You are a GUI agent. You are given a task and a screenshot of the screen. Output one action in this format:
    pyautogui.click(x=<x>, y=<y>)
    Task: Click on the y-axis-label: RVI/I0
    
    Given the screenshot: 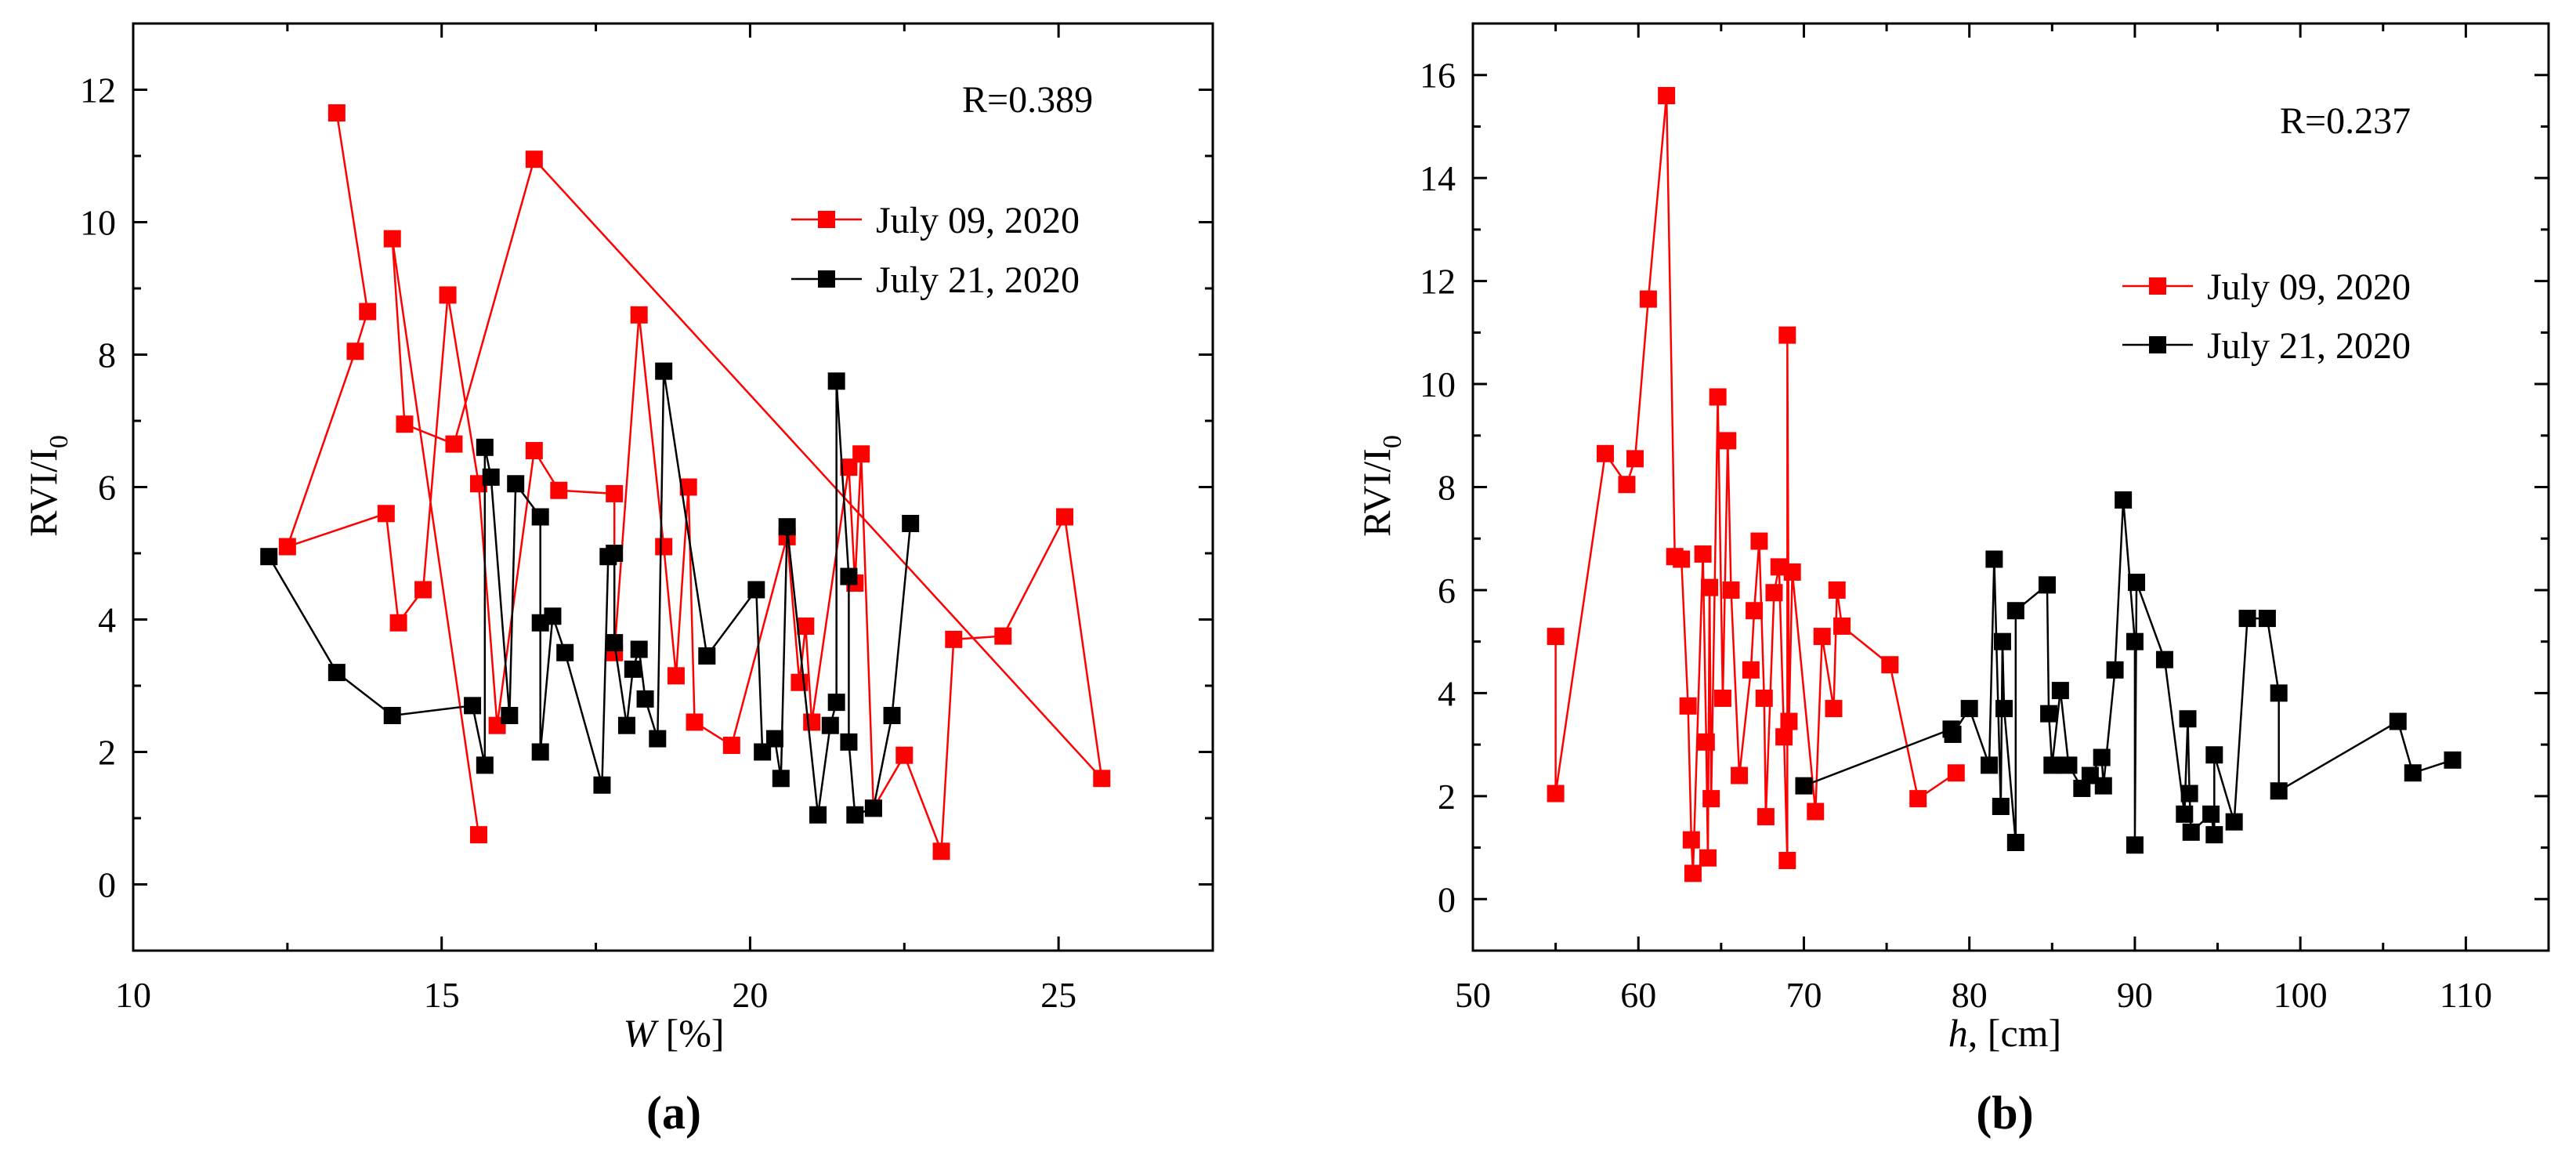 What is the action you would take?
    pyautogui.click(x=1381, y=486)
    